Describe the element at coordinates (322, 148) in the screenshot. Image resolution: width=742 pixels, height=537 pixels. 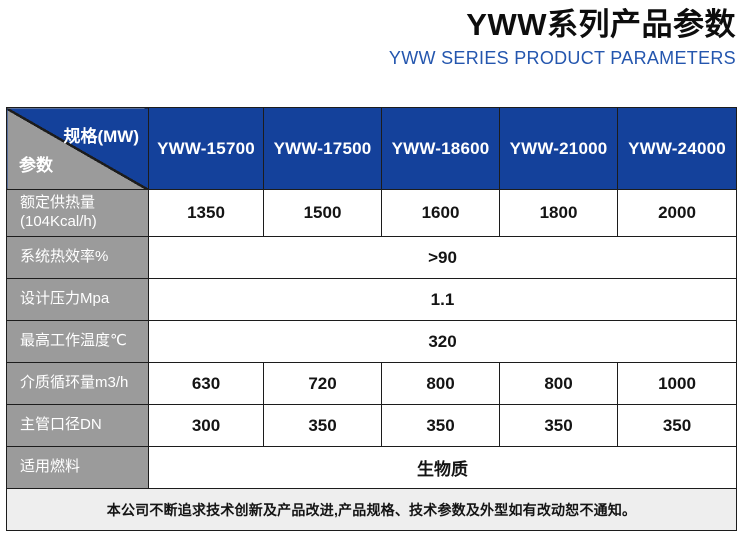
I see `column-header-yww-17500: YWW-17500` at that location.